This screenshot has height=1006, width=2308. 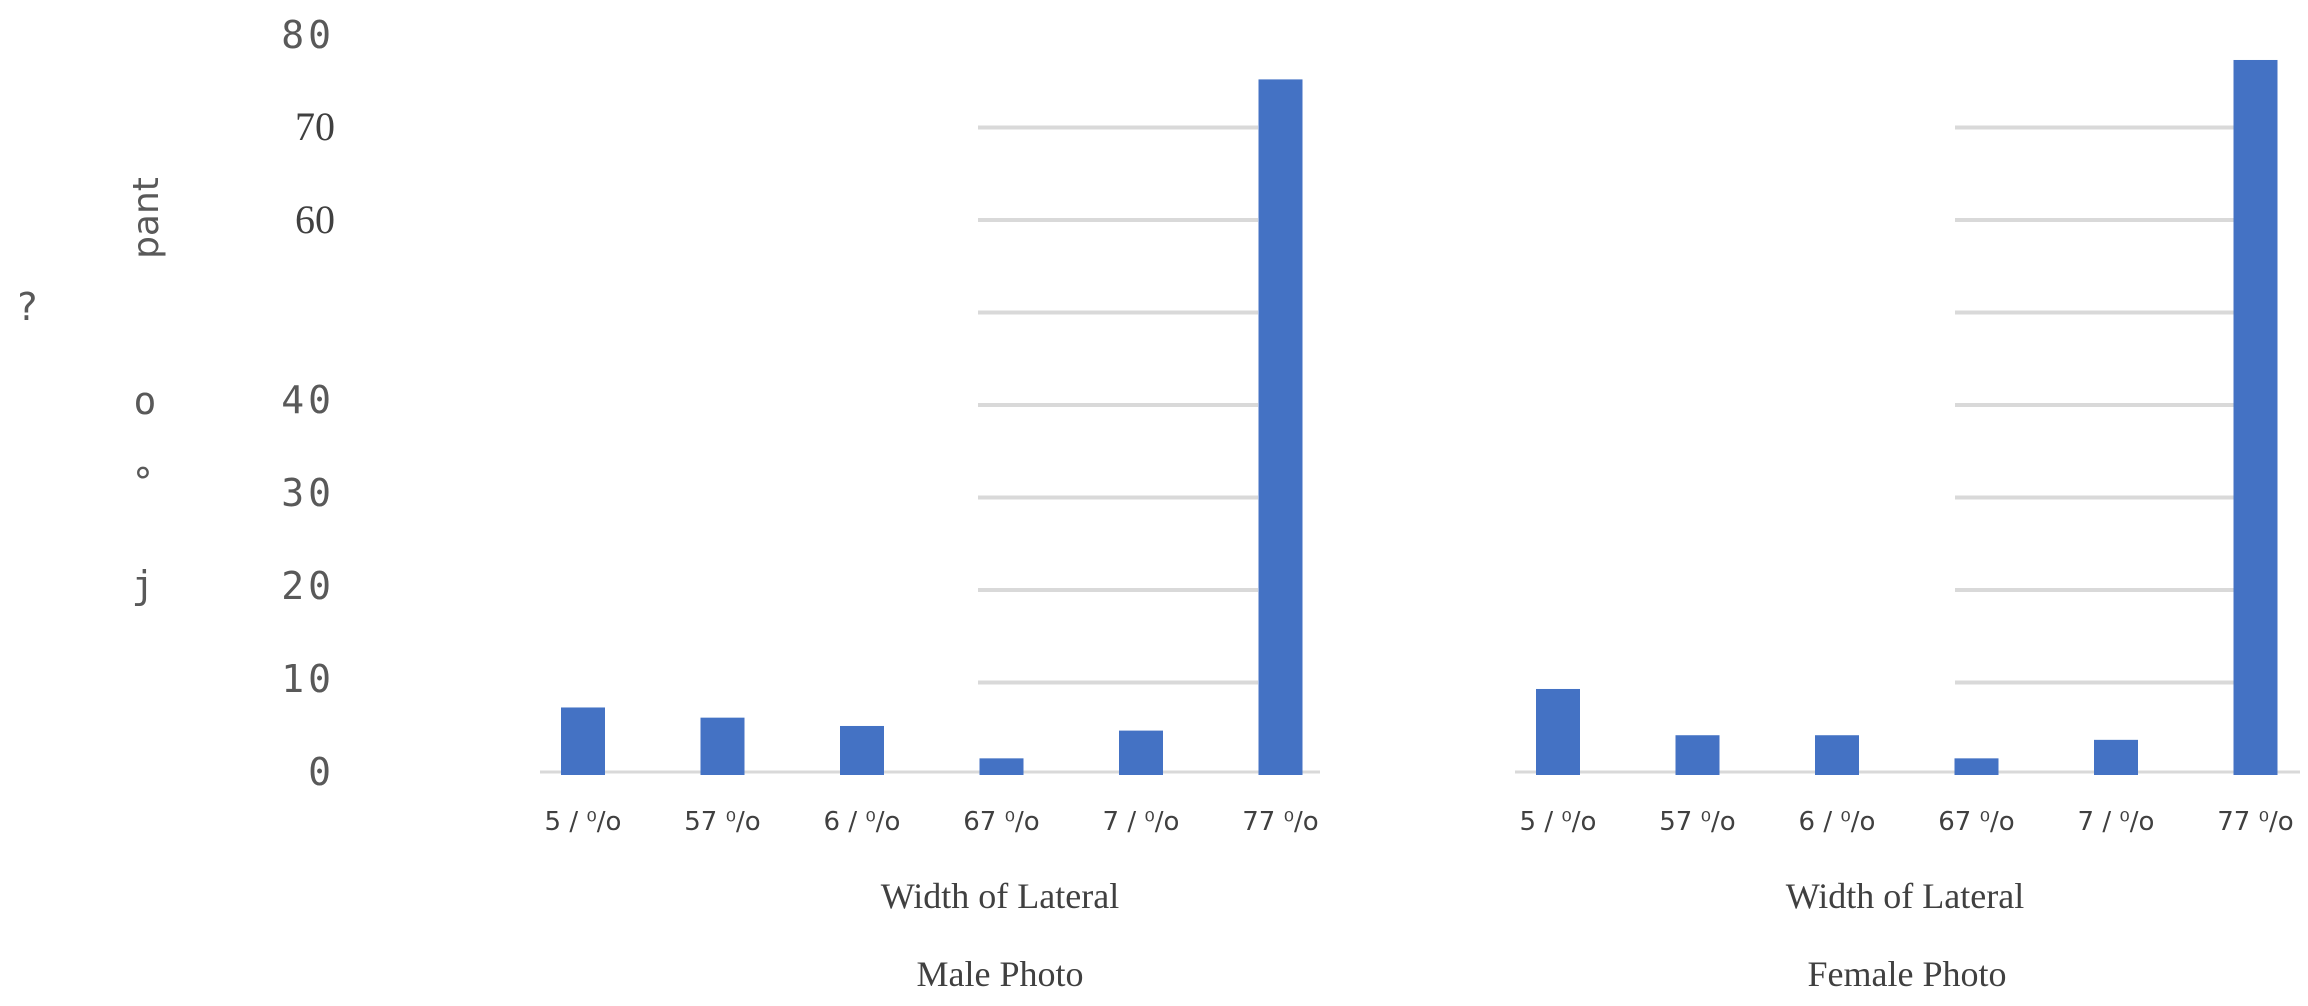 I want to click on y-tick-30: 30, so click(x=308, y=493).